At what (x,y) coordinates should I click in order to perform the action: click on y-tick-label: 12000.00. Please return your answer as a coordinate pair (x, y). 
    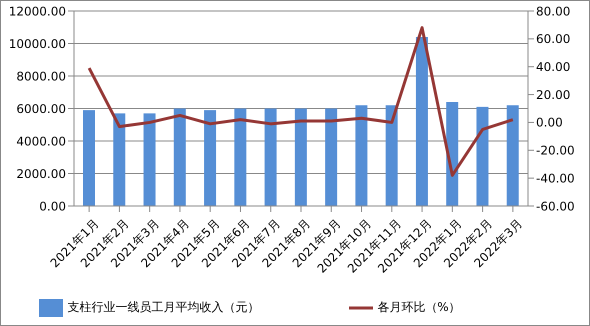
    Looking at the image, I should click on (37, 11).